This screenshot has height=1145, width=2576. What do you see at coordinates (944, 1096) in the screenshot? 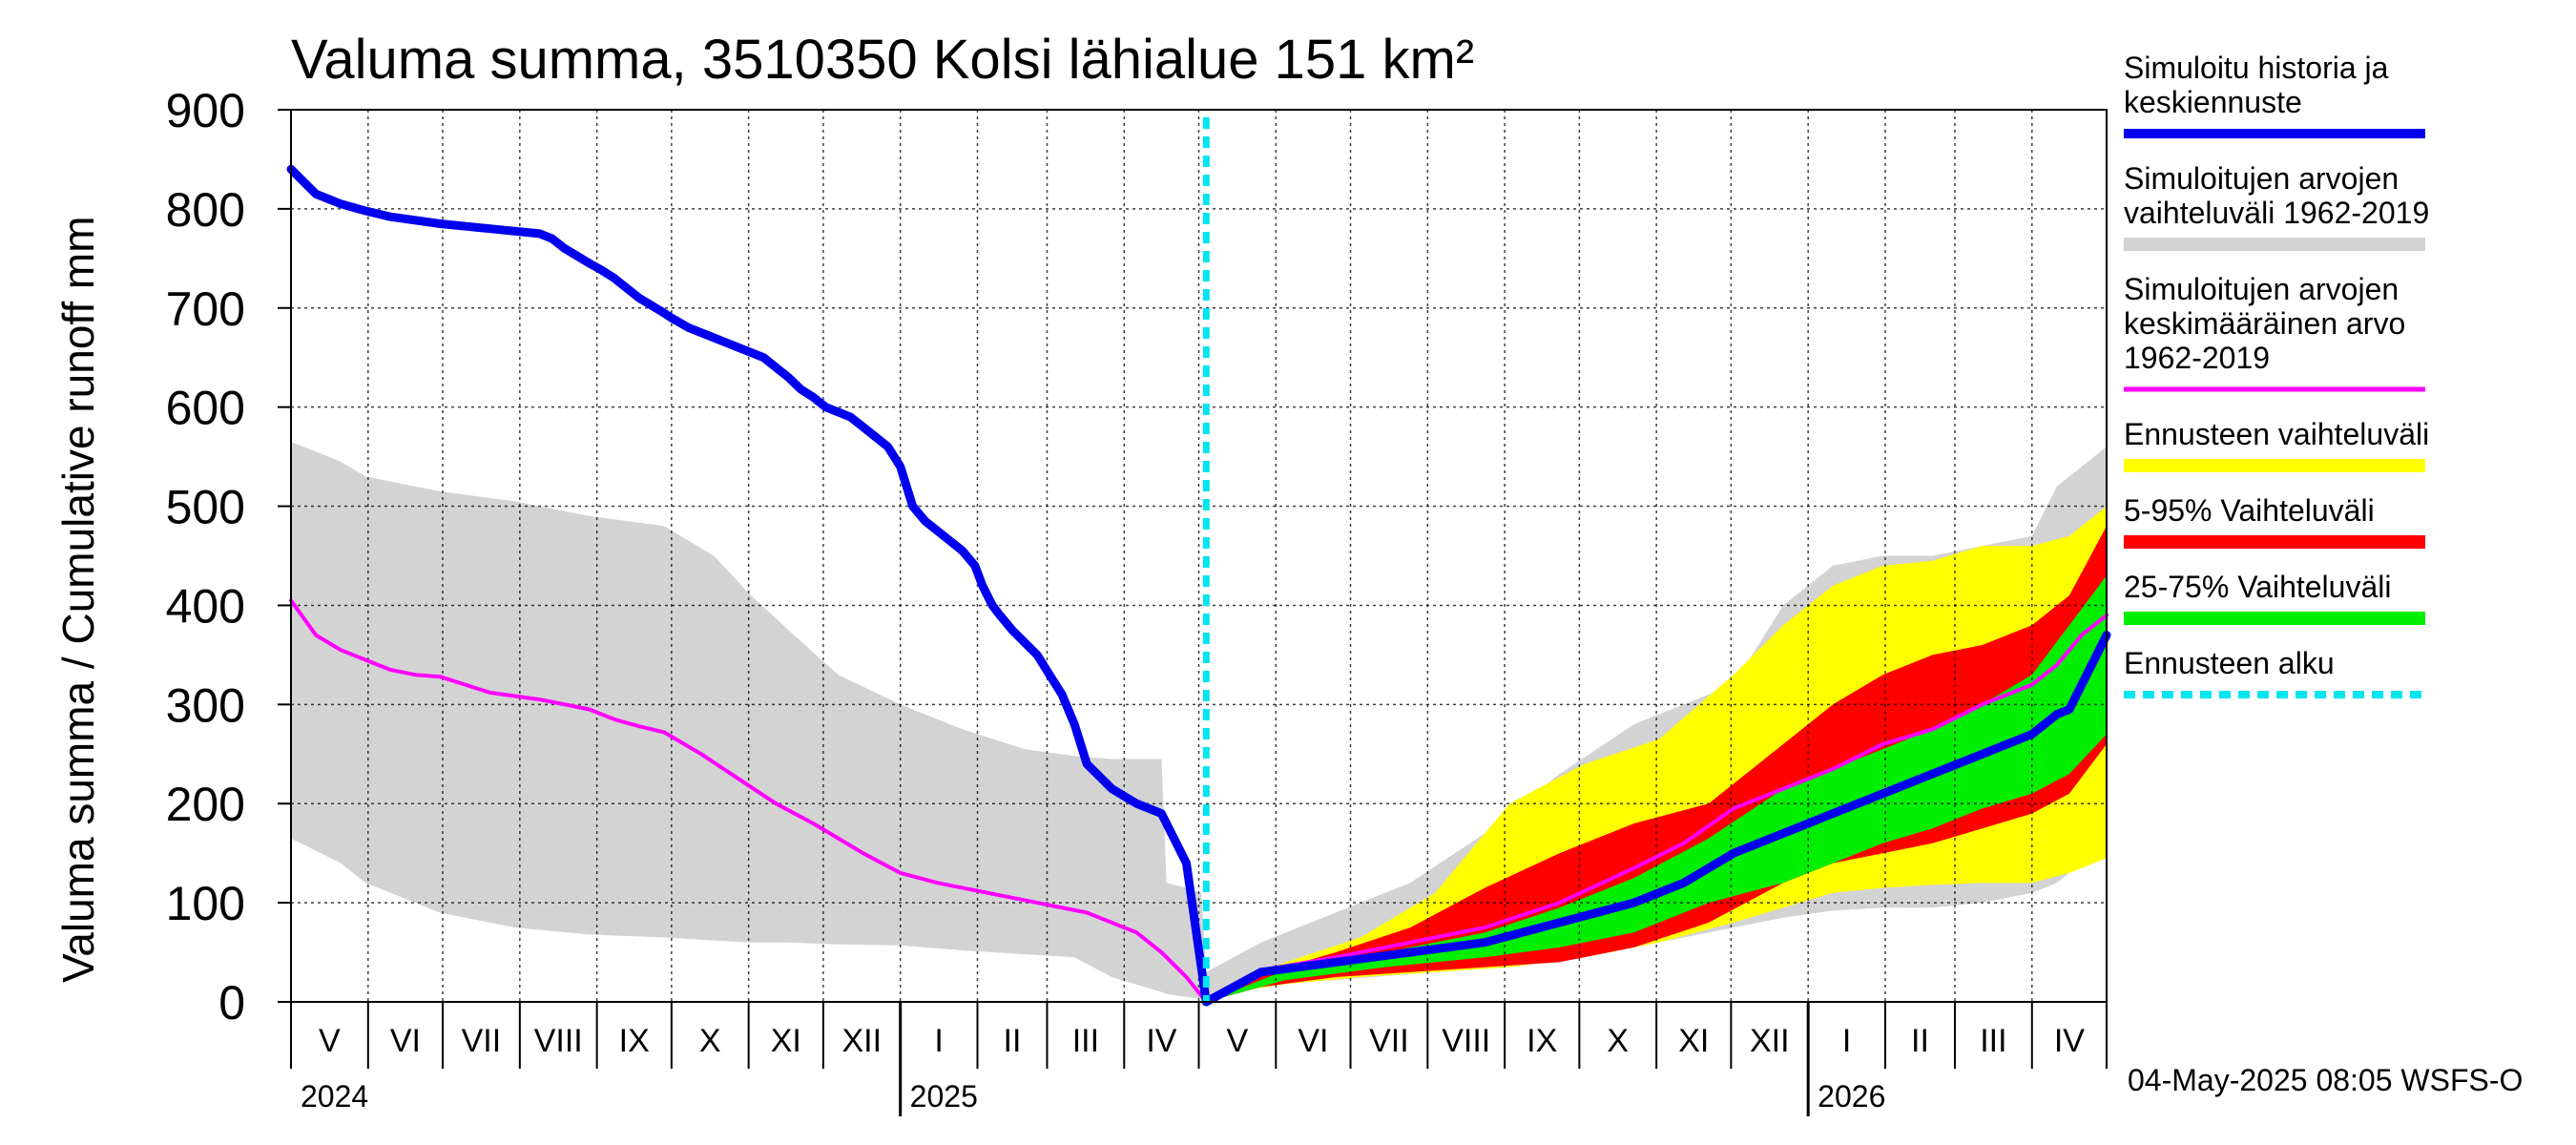
I see `year-label: 2025` at bounding box center [944, 1096].